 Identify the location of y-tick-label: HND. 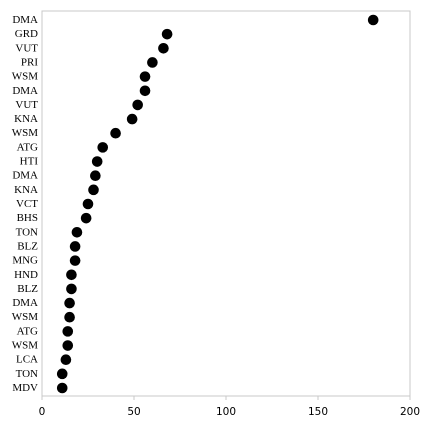
(26, 275).